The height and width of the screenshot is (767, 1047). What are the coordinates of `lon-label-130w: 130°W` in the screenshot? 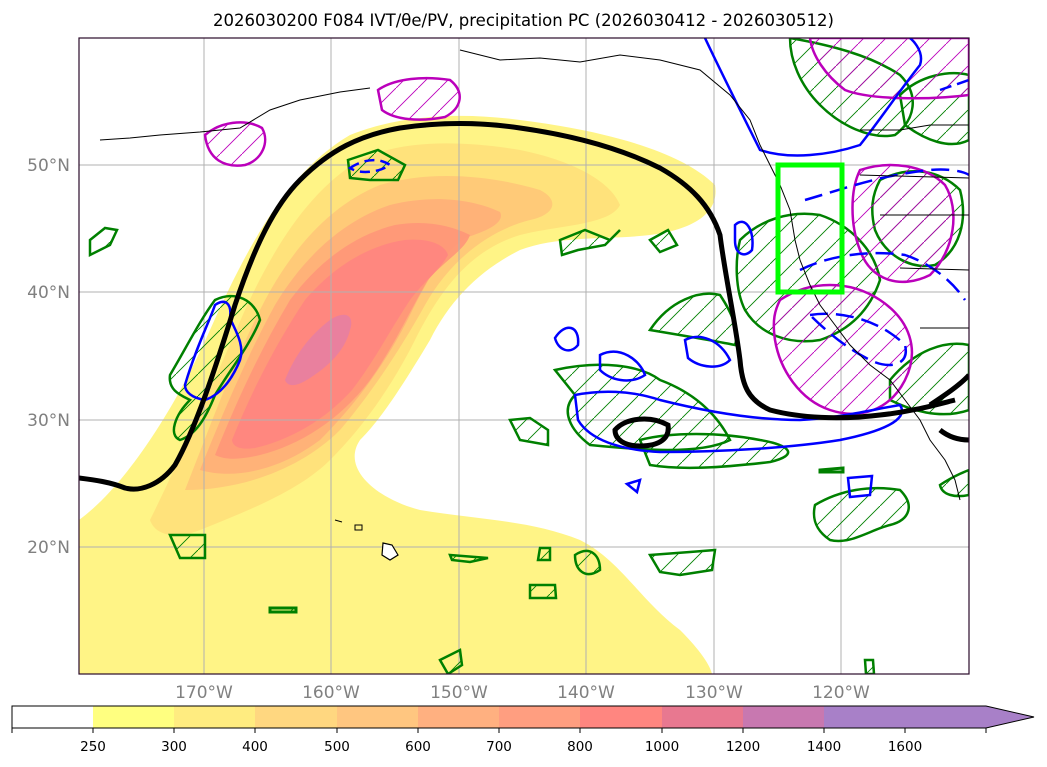 It's located at (714, 693).